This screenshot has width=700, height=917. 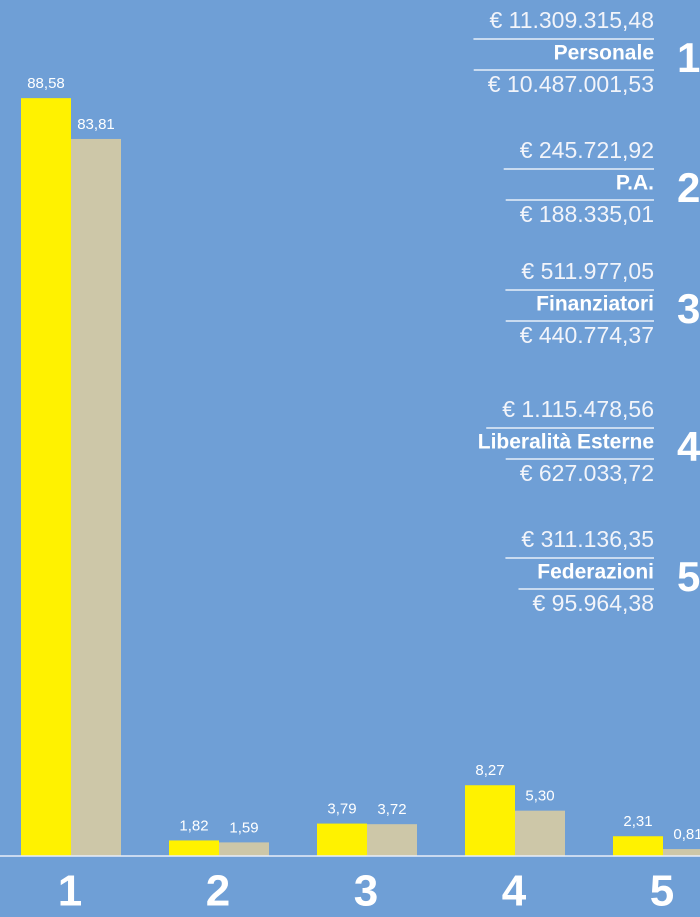 What do you see at coordinates (566, 442) in the screenshot?
I see `item-name: Liberalità Esterne` at bounding box center [566, 442].